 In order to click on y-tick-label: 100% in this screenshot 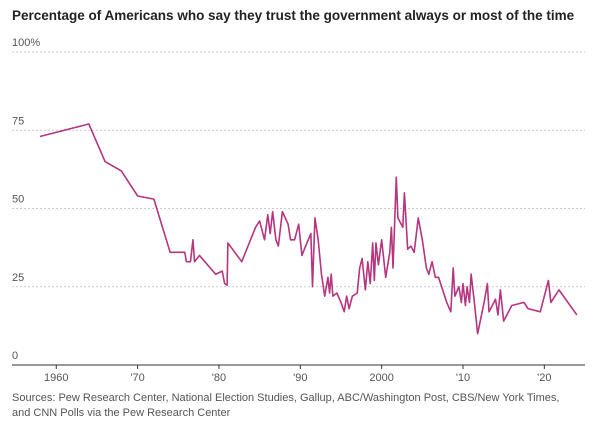, I will do `click(26, 43)`.